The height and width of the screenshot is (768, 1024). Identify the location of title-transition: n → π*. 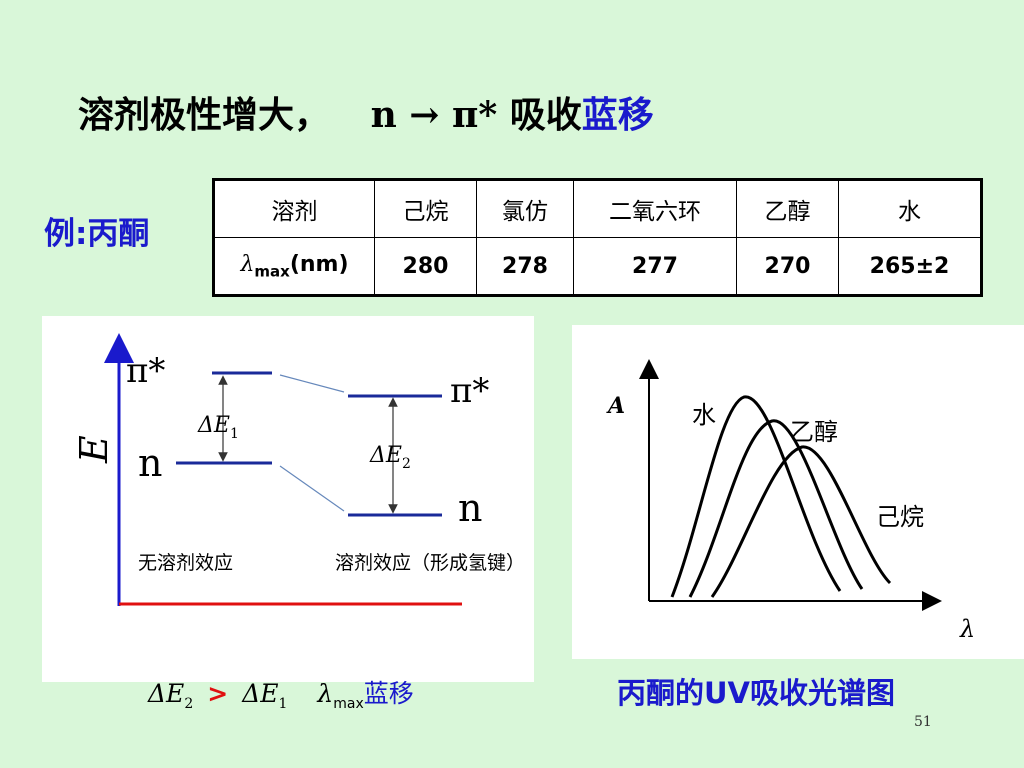
(434, 115).